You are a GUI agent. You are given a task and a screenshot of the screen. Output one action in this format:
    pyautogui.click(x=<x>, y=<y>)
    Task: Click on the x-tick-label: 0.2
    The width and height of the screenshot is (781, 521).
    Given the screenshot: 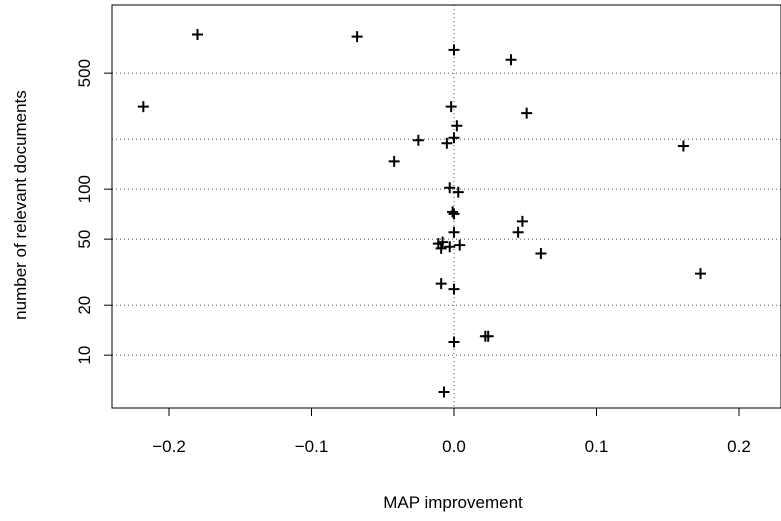 What is the action you would take?
    pyautogui.click(x=739, y=446)
    